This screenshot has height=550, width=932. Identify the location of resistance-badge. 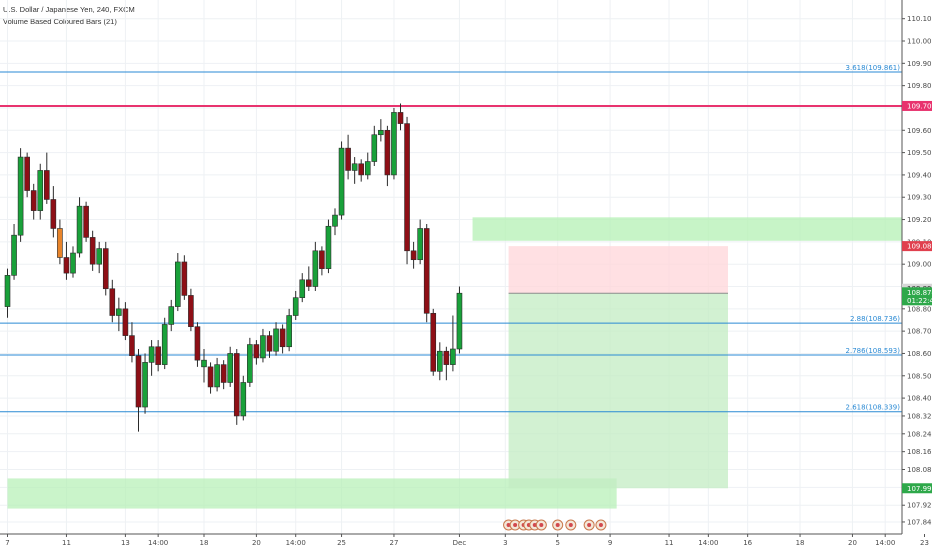
(917, 105).